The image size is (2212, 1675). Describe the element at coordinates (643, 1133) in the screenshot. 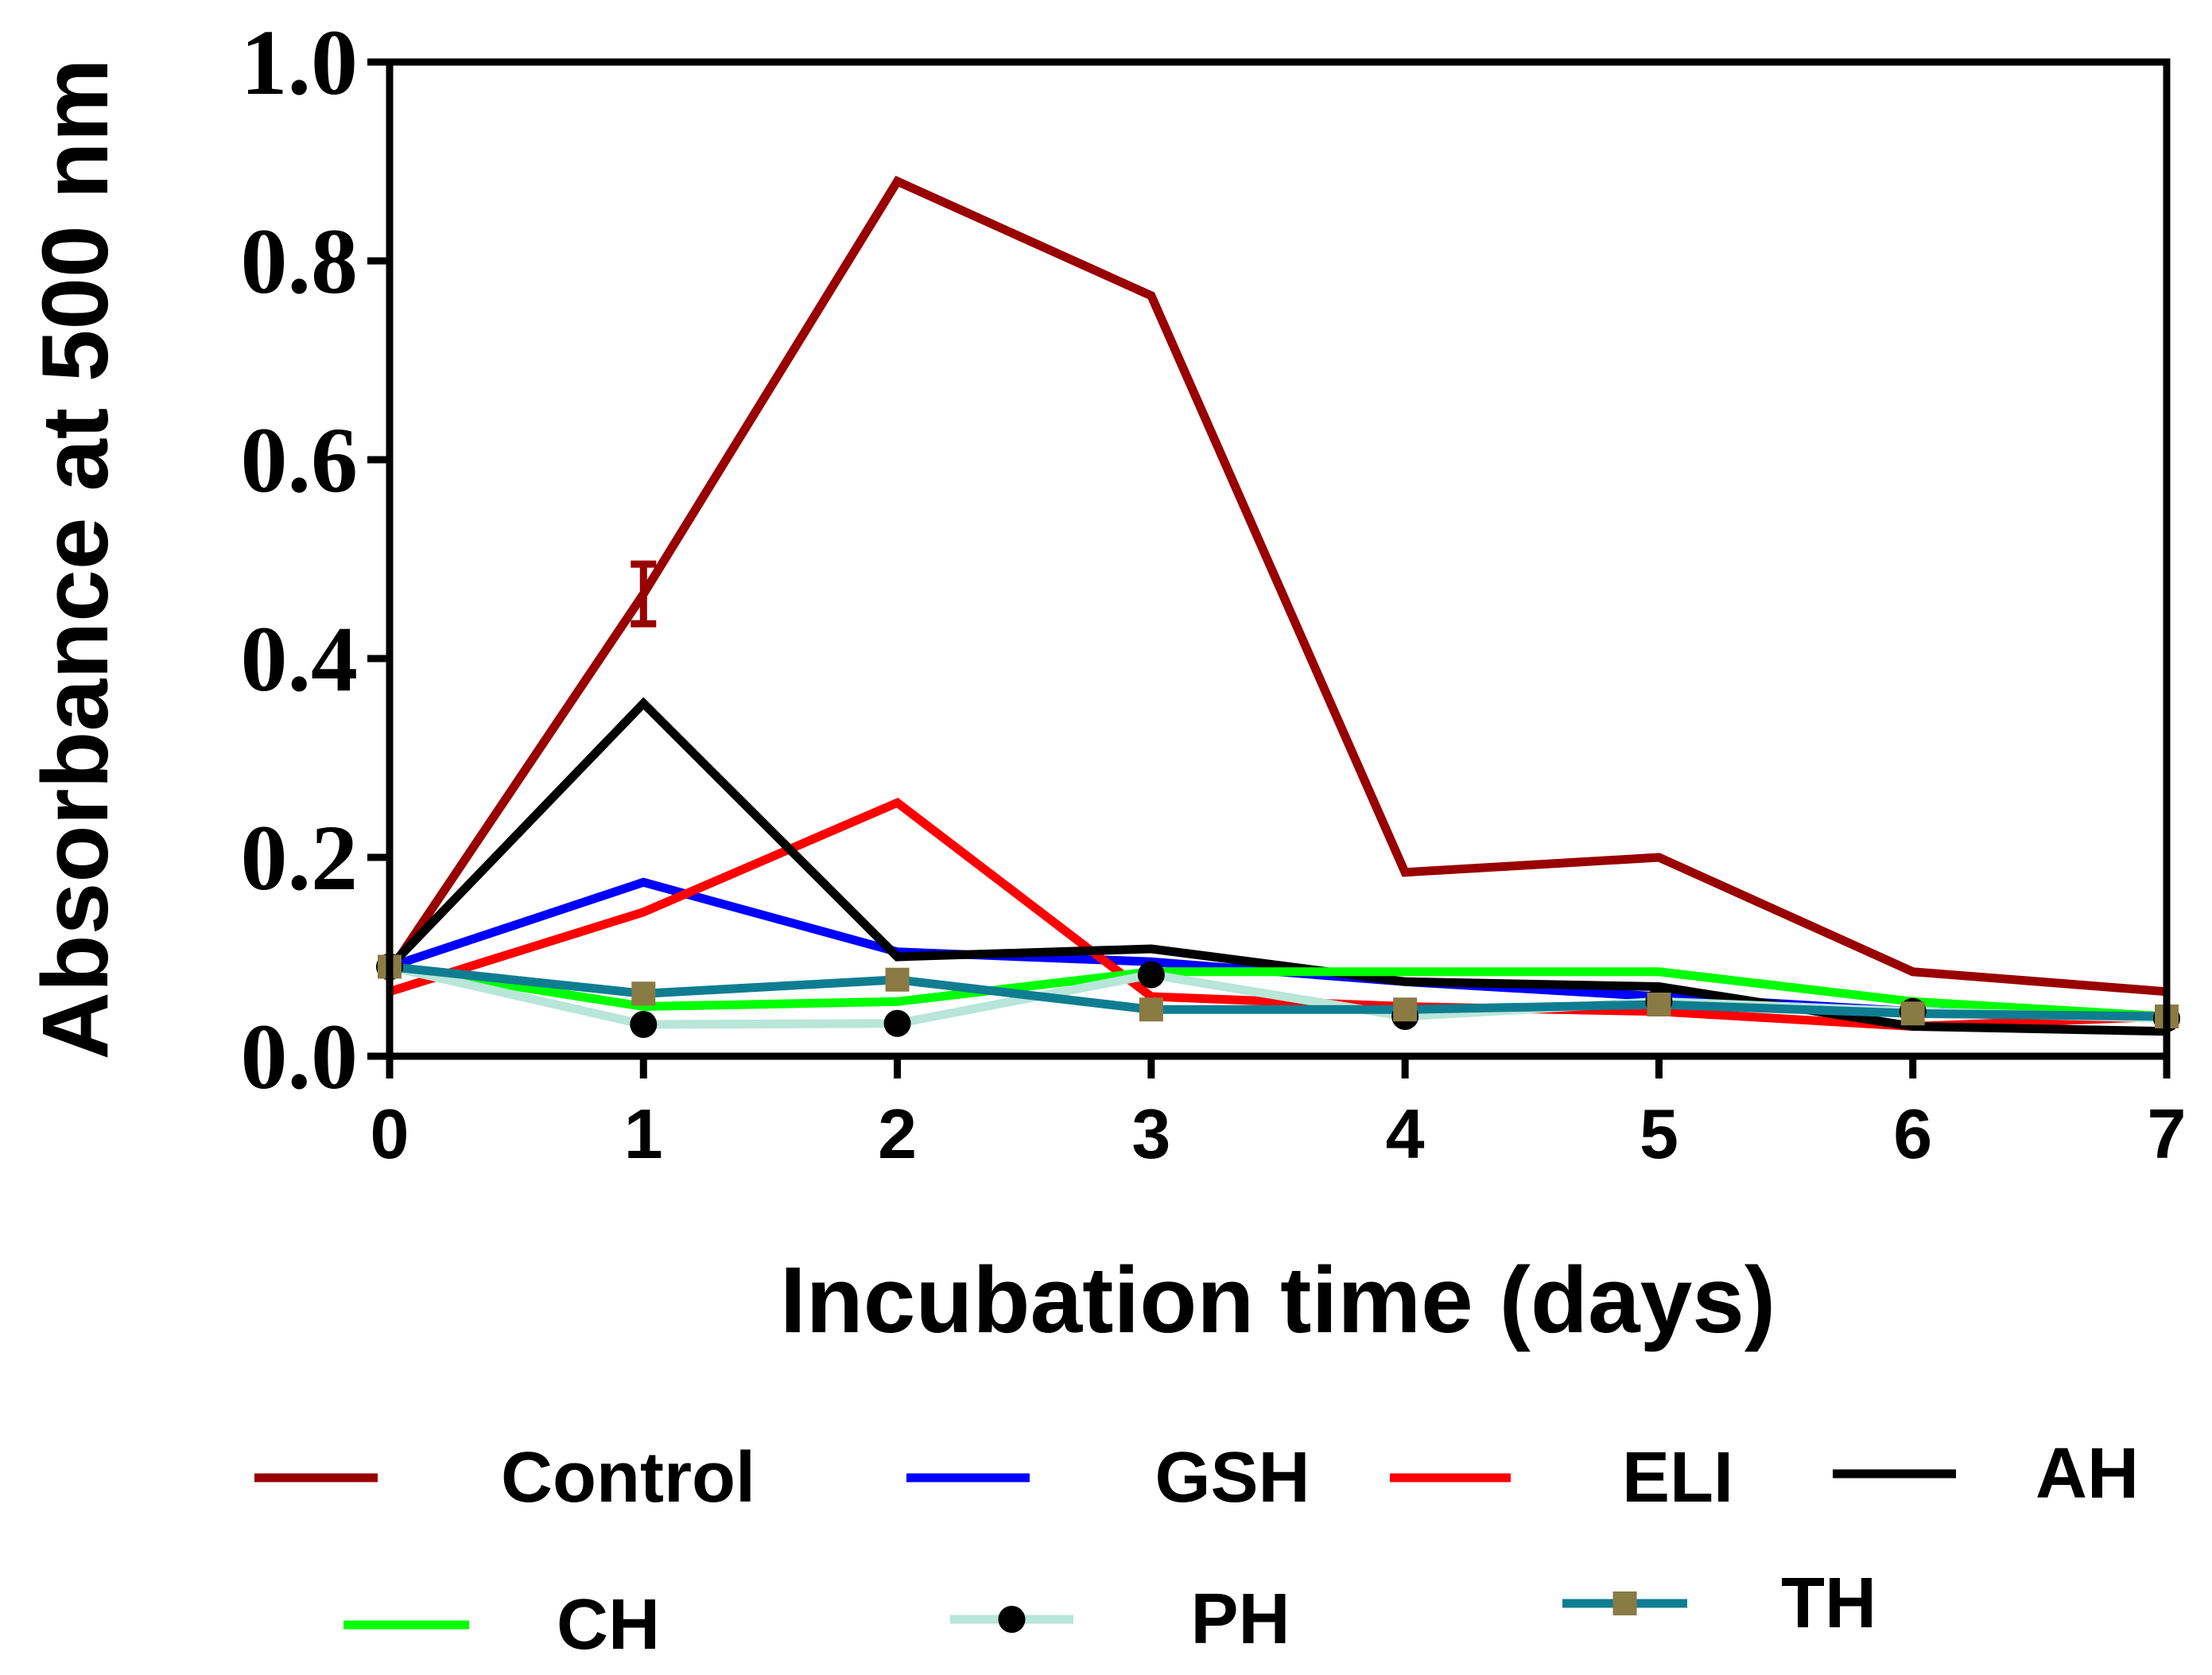

I see `x-tick-label: 1` at that location.